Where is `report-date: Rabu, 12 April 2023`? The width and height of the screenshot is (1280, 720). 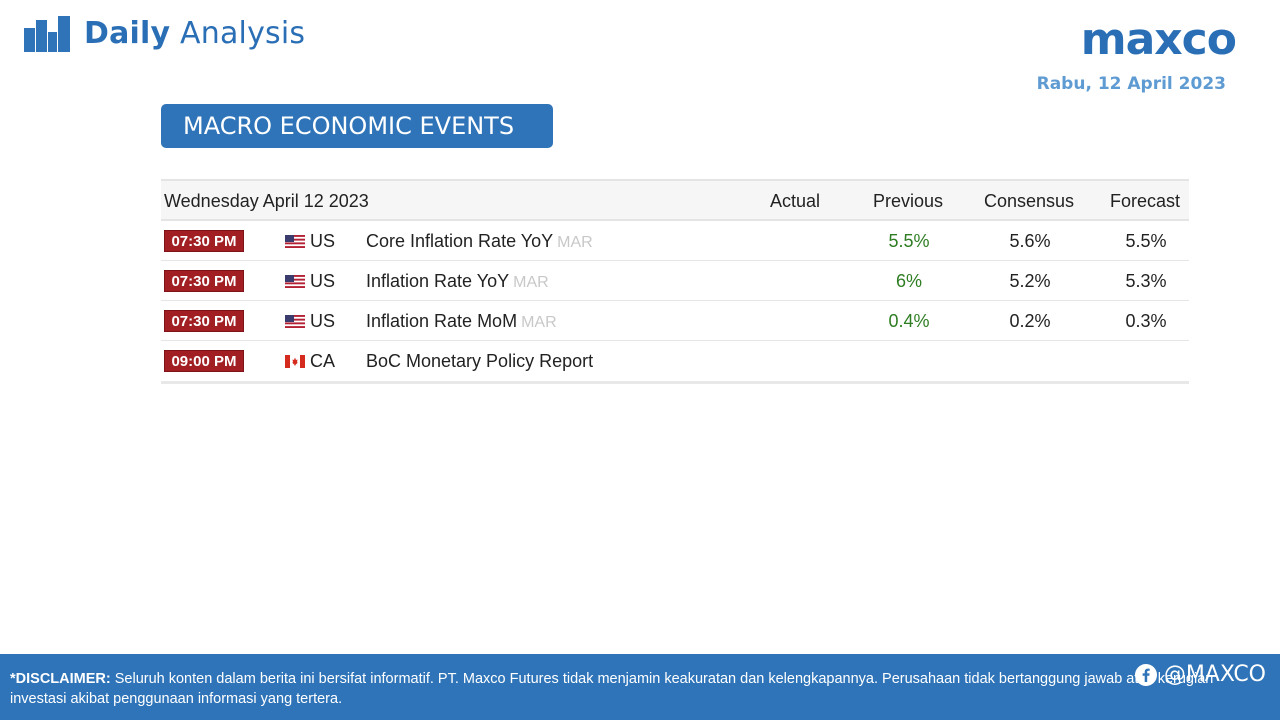 report-date: Rabu, 12 April 2023 is located at coordinates (1131, 84).